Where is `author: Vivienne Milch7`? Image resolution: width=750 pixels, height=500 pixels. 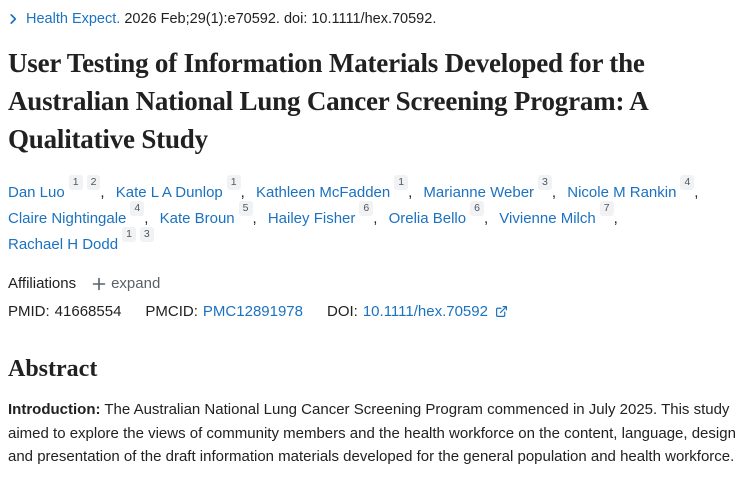
author: Vivienne Milch7 is located at coordinates (558, 214).